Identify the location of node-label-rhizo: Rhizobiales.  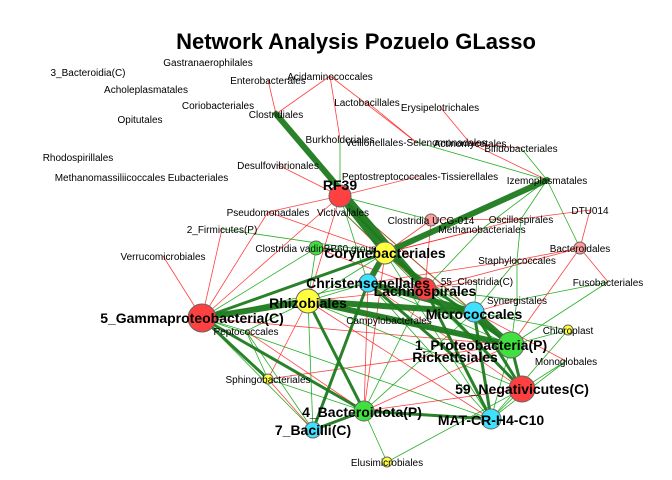
(308, 303).